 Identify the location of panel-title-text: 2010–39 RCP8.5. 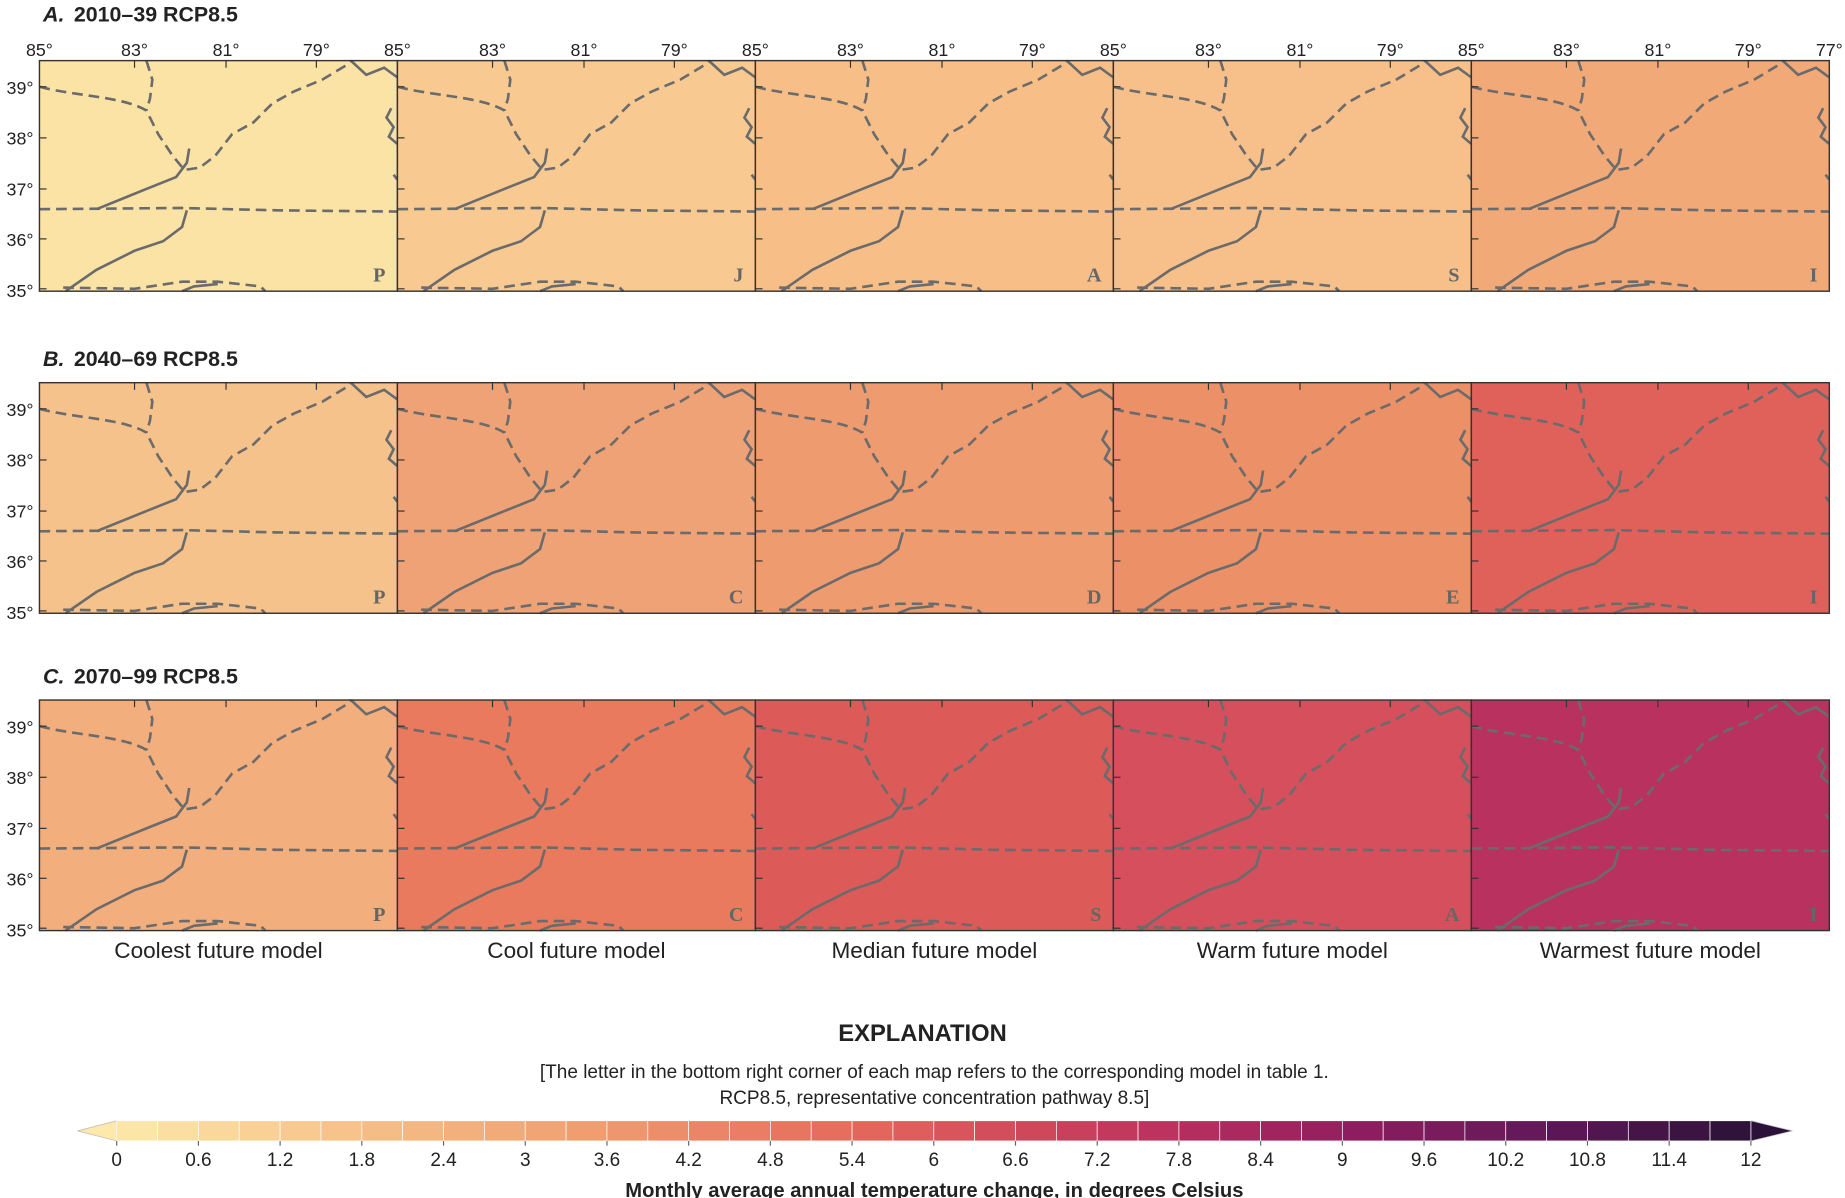
(156, 14).